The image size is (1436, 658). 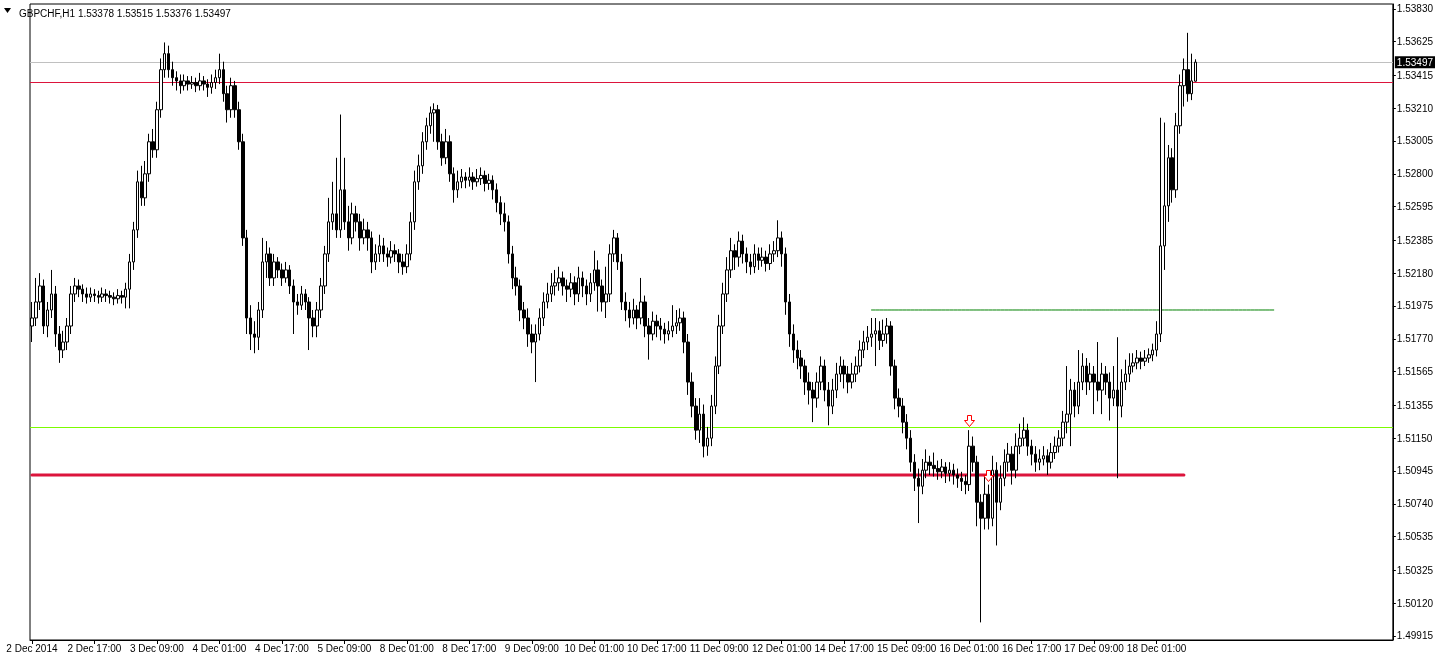 I want to click on x-tick-label: 8 Dec 01:00, so click(x=407, y=648).